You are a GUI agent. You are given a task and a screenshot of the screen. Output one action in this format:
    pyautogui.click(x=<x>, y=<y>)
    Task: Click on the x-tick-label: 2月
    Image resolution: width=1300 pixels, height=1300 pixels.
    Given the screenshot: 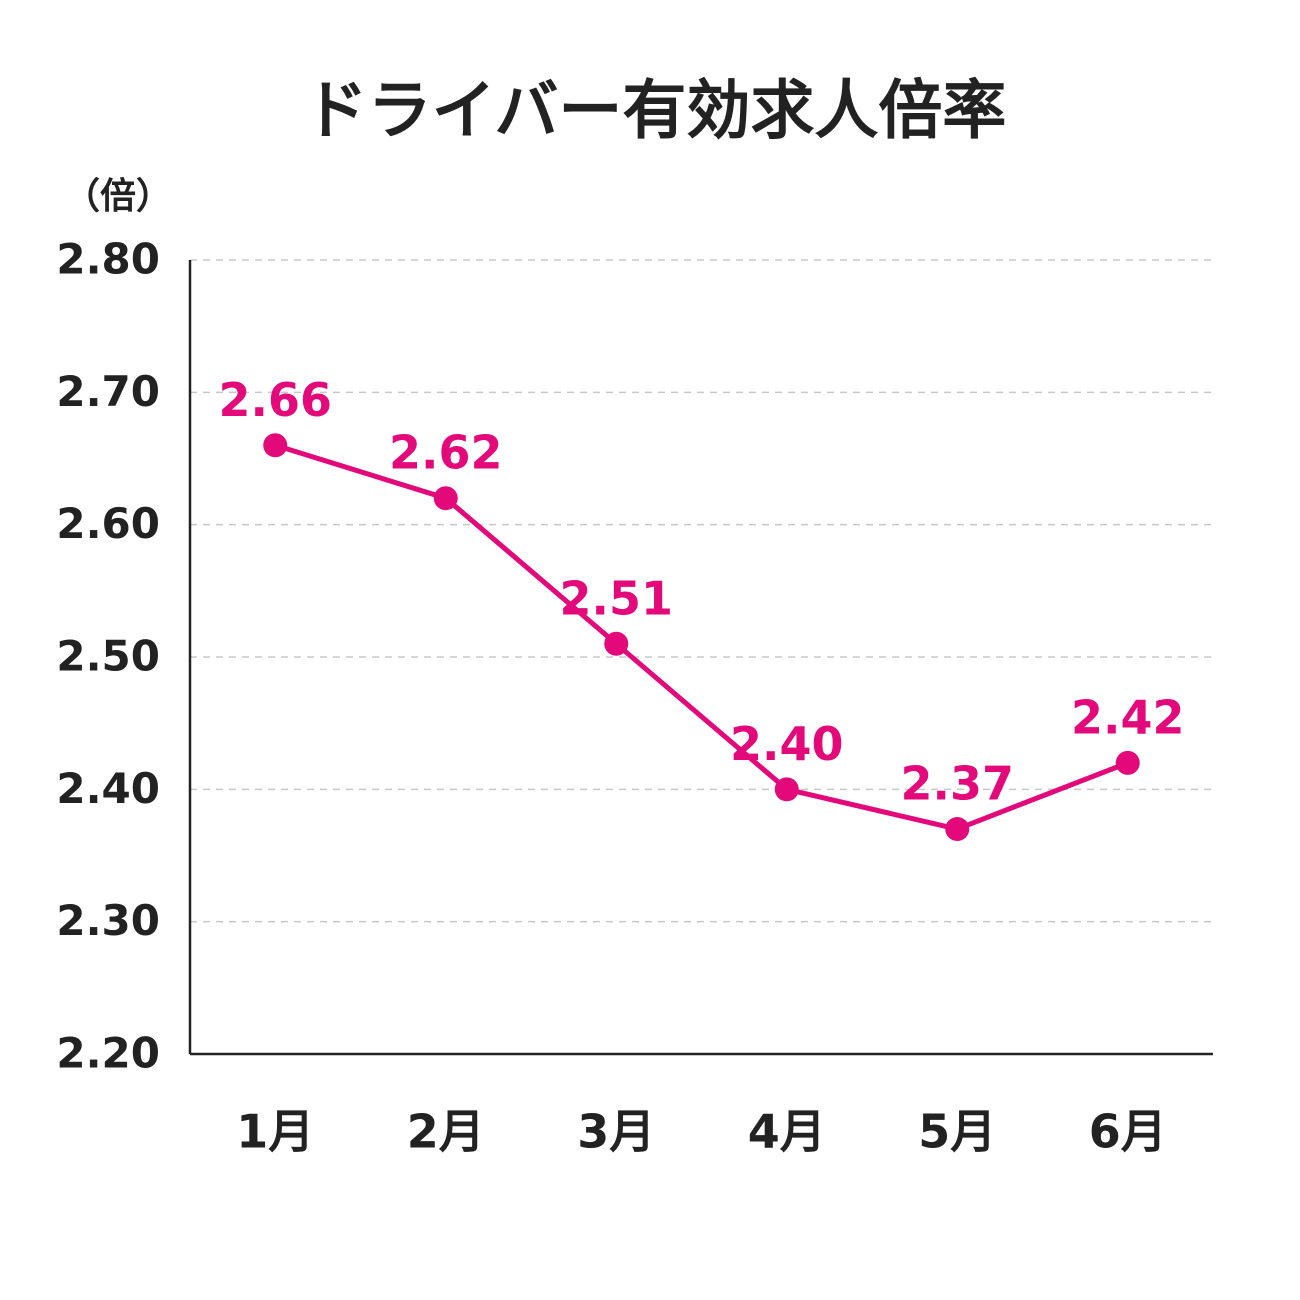 What is the action you would take?
    pyautogui.click(x=446, y=1132)
    